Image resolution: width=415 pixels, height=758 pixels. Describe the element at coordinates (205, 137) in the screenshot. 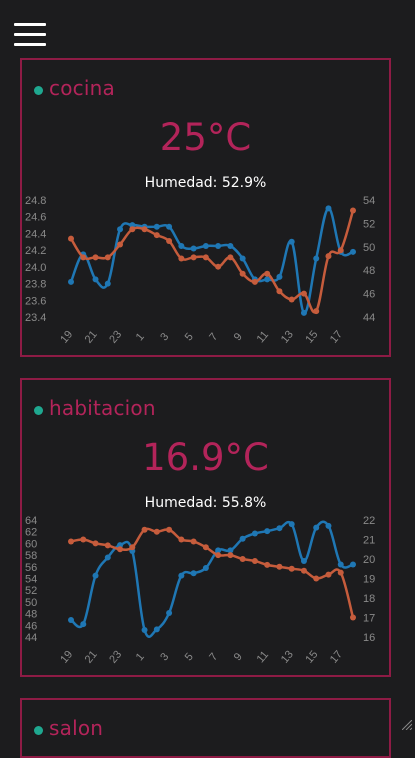

I see `temperature-value: 25°C` at that location.